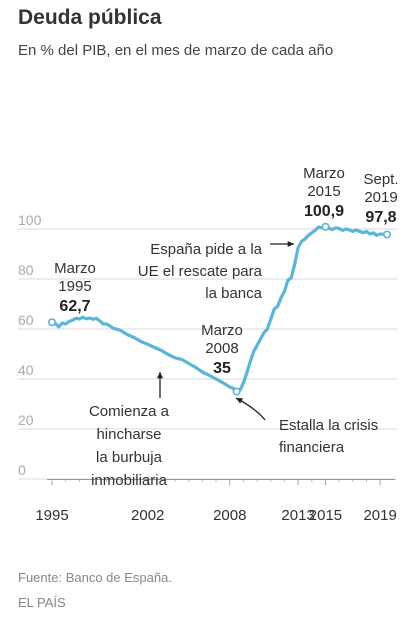 Image resolution: width=414 pixels, height=627 pixels. Describe the element at coordinates (95, 577) in the screenshot. I see `source-note: Fuente: Banco de España.` at that location.